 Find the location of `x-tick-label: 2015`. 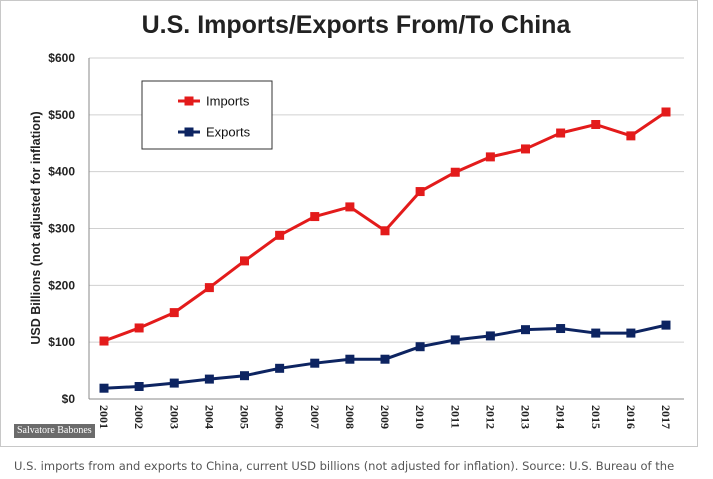

x-tick-label: 2015 is located at coordinates (596, 417).